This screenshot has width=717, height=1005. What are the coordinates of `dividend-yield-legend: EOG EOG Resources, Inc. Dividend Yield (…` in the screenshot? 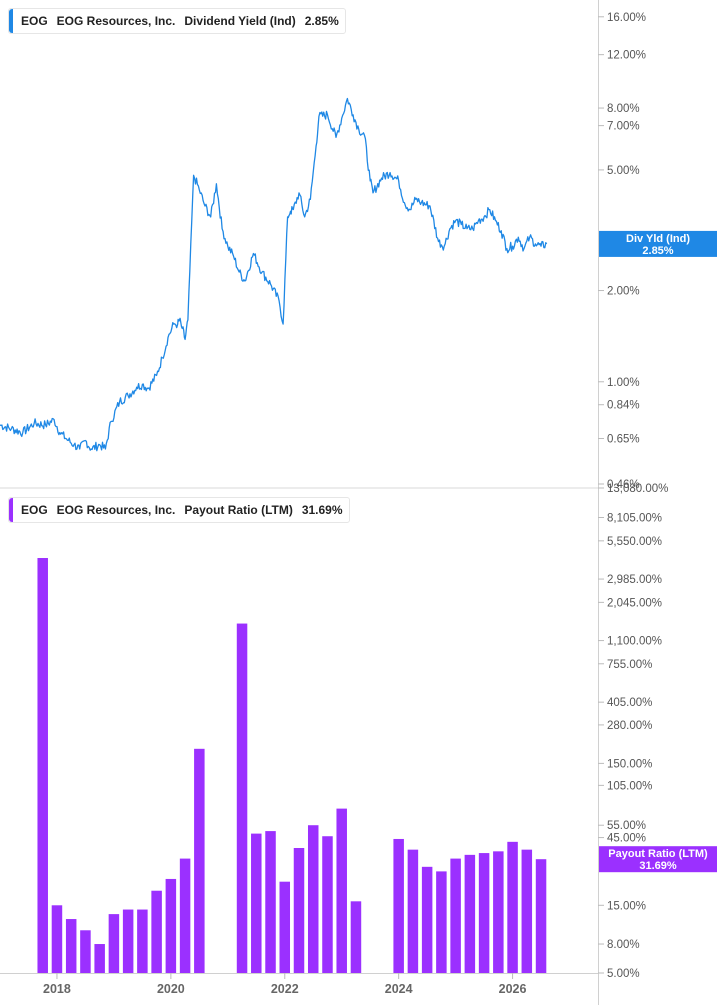 It's located at (177, 21).